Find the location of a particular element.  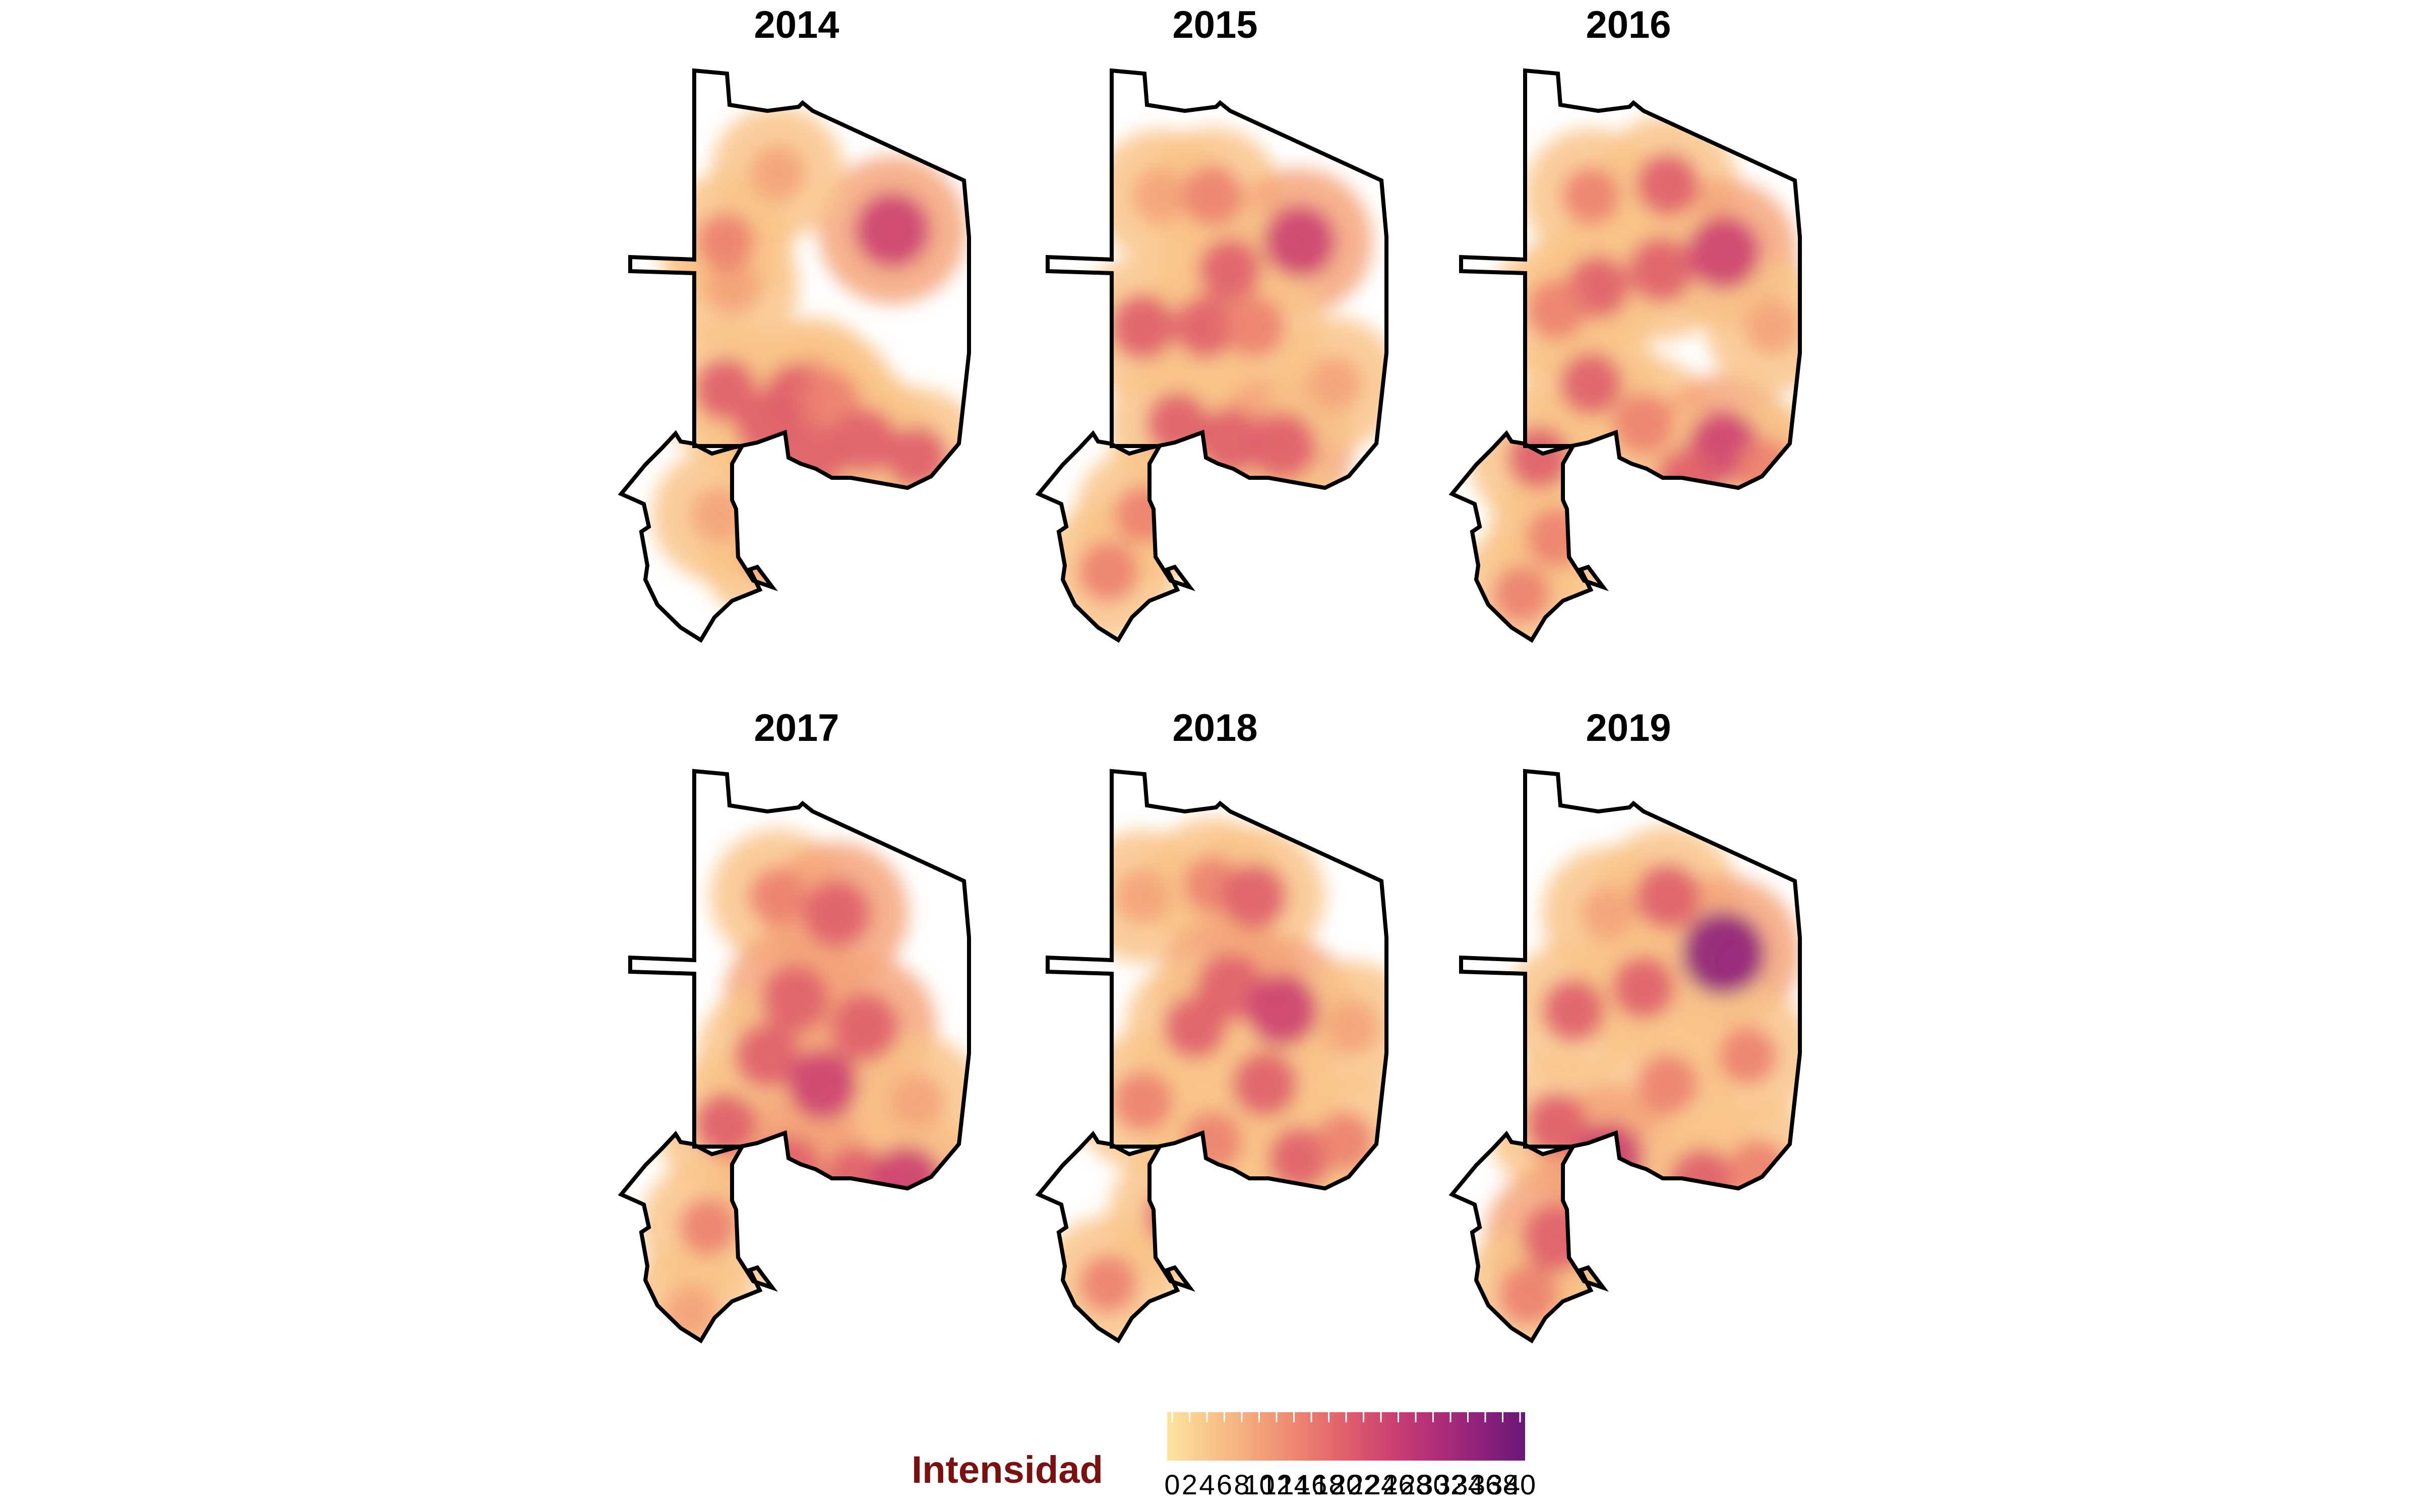

legend-tick-label: 8 is located at coordinates (1241, 1484).